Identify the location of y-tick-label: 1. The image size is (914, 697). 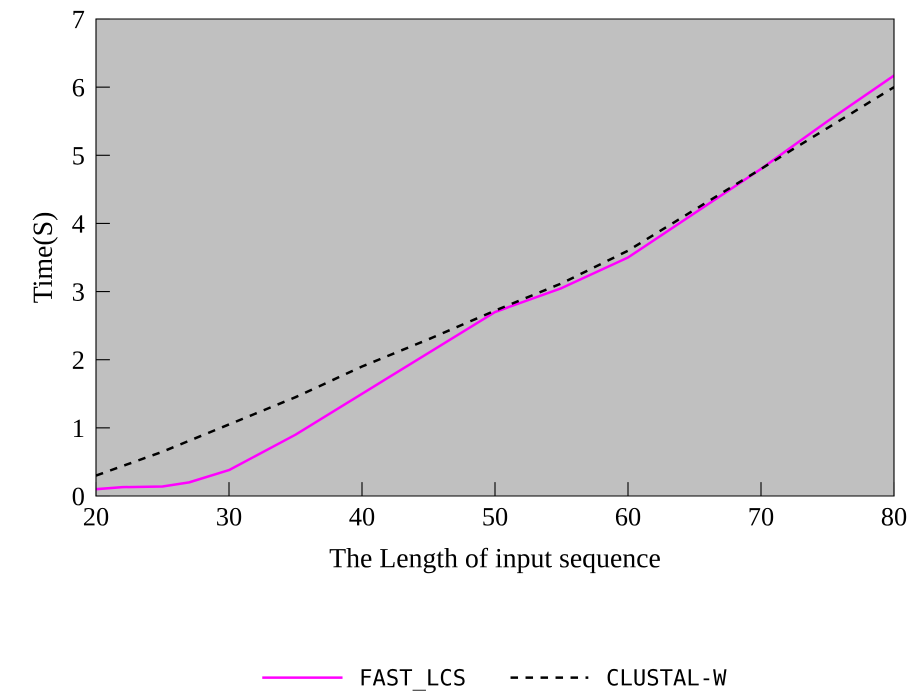
(79, 429).